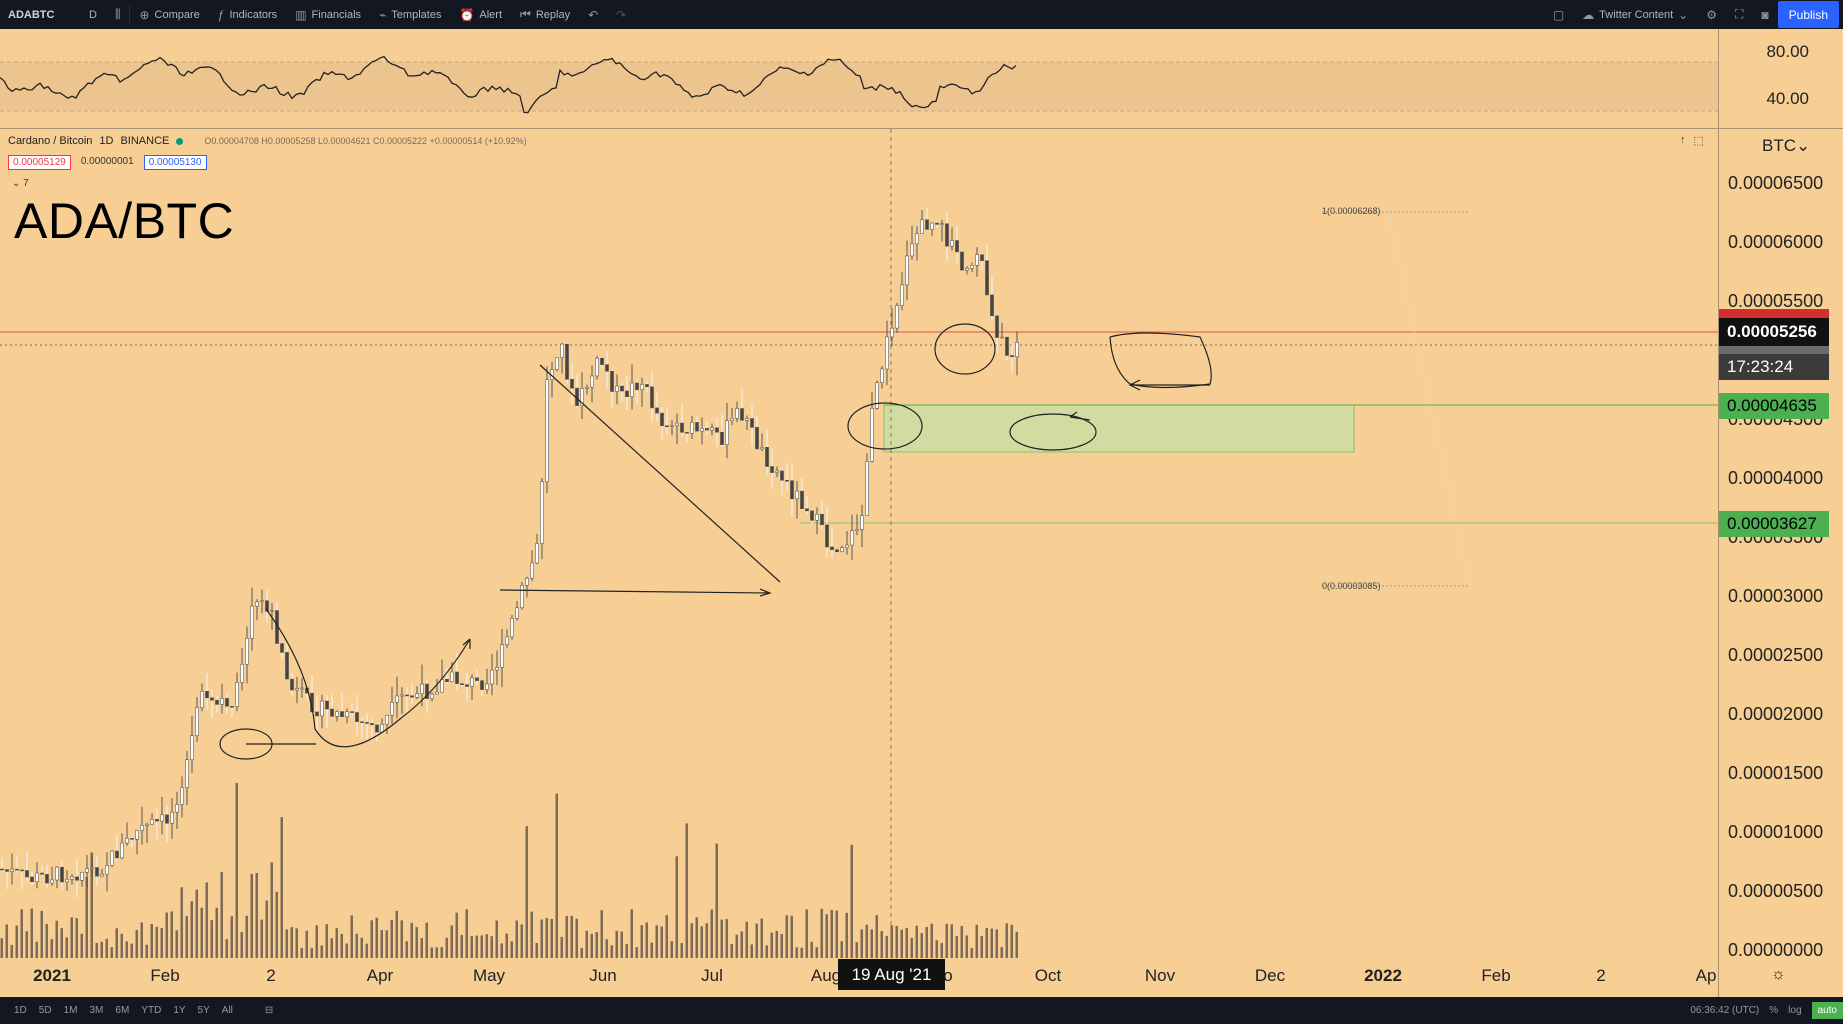 This screenshot has height=1024, width=1843. Describe the element at coordinates (480, 14) in the screenshot. I see `alert-button: ⏰ Alert` at that location.